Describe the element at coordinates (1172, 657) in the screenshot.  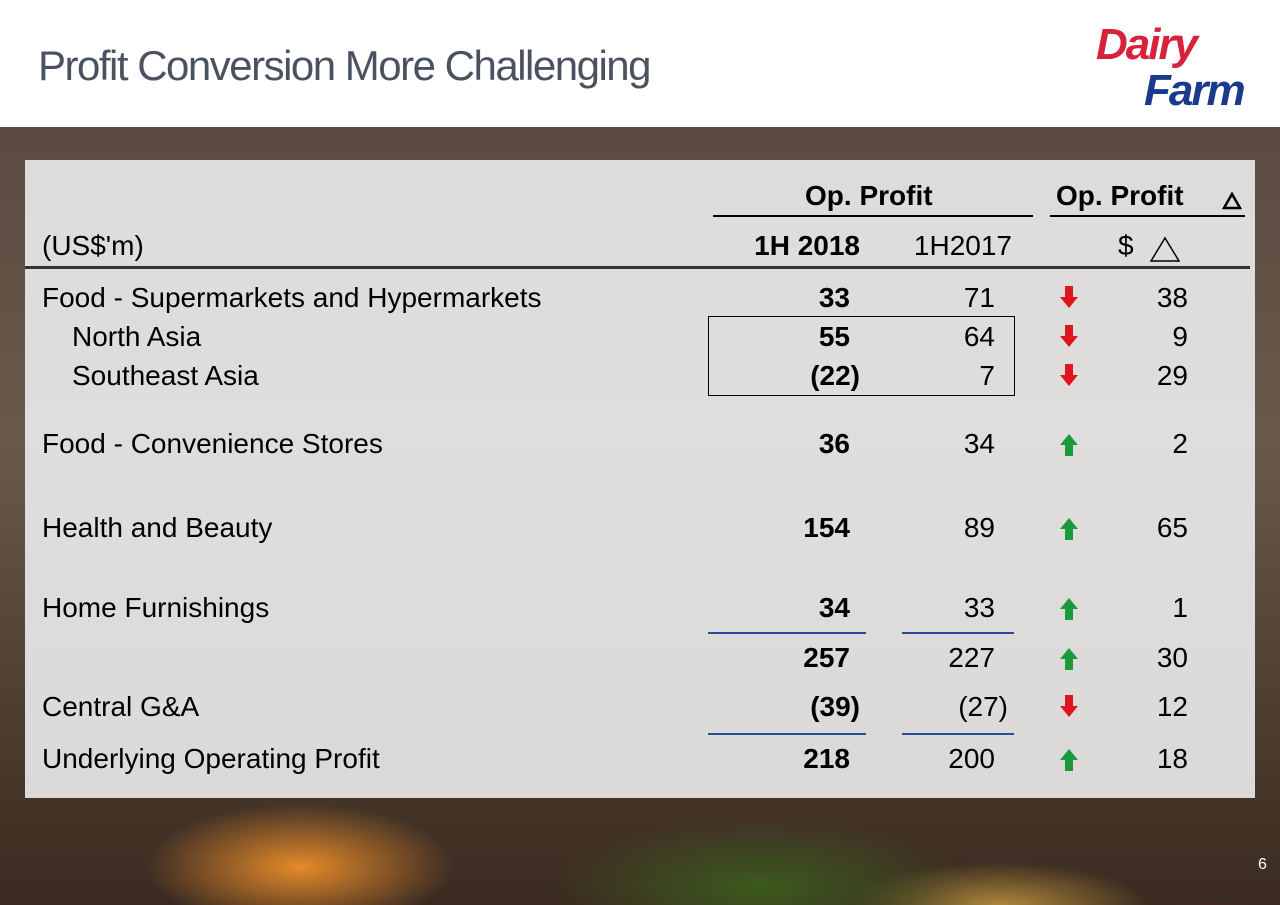
I see `subtotal-delta: 30` at that location.